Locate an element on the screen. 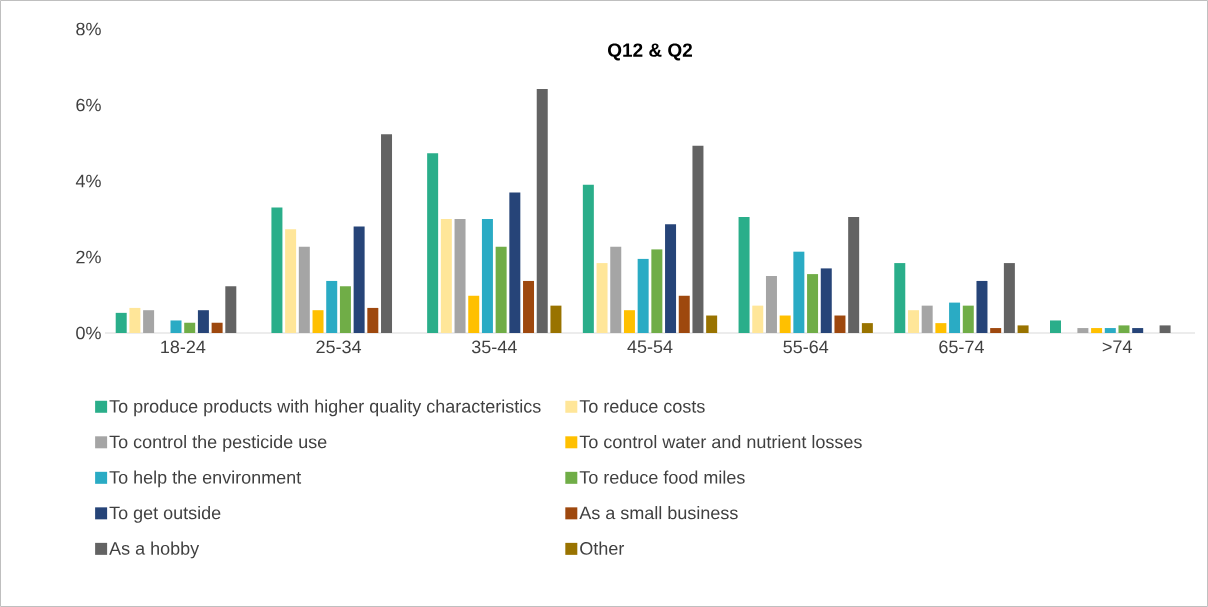  legend-label: As a small business is located at coordinates (658, 513).